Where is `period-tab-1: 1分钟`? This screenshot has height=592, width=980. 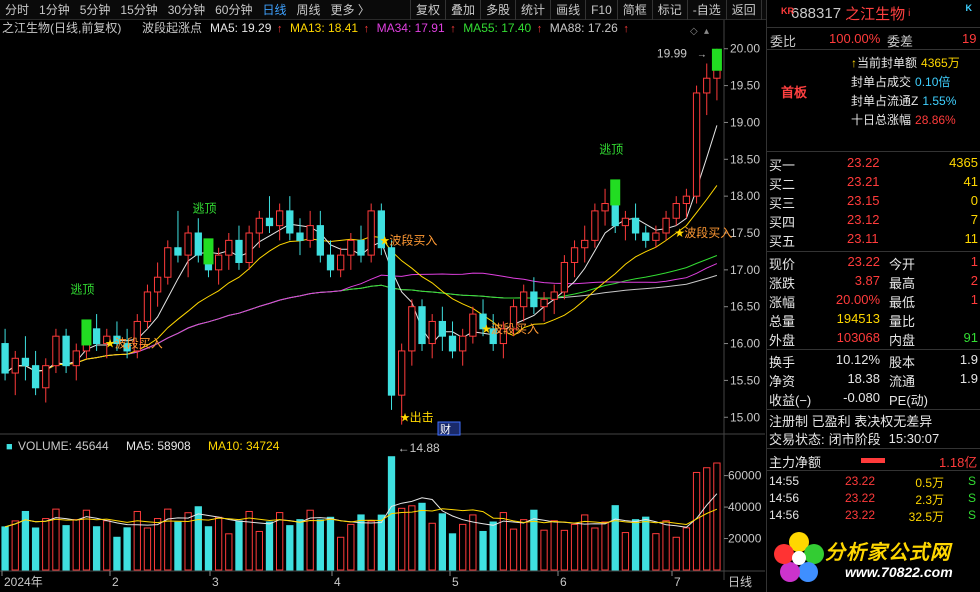
period-tab-1: 1分钟 is located at coordinates (54, 9).